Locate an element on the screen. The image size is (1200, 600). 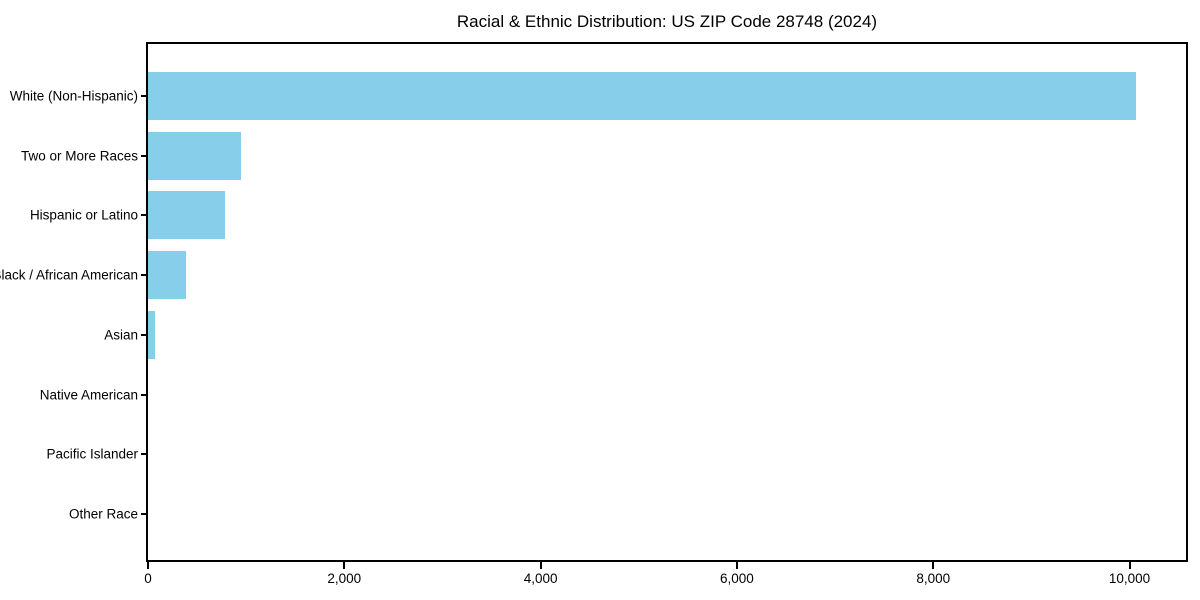
y-tick-label: Hispanic or Latino is located at coordinates (83, 215).